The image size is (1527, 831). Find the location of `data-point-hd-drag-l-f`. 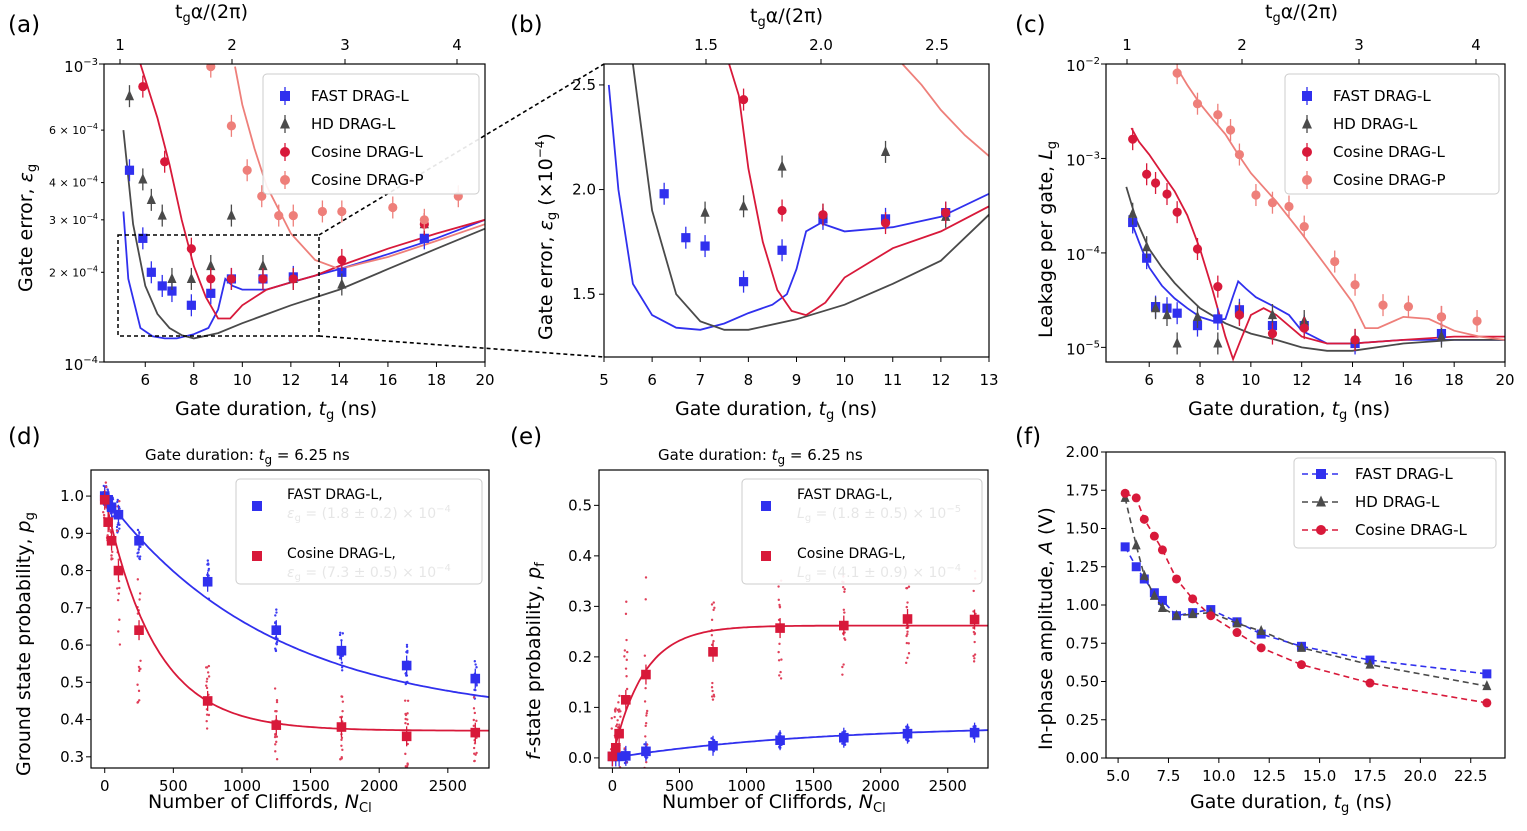

data-point-hd-drag-l-f is located at coordinates (1136, 544).